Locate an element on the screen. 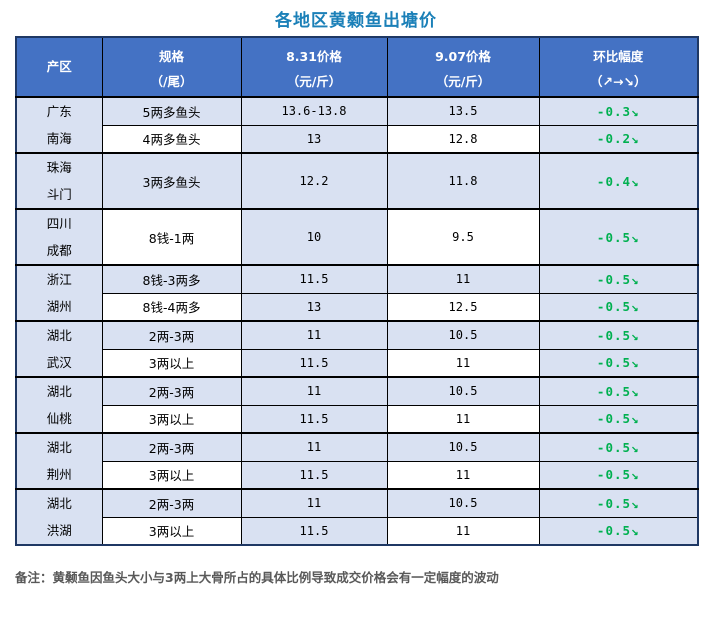 The width and height of the screenshot is (712, 620). spec-cell: 3两多鱼头 is located at coordinates (171, 181).